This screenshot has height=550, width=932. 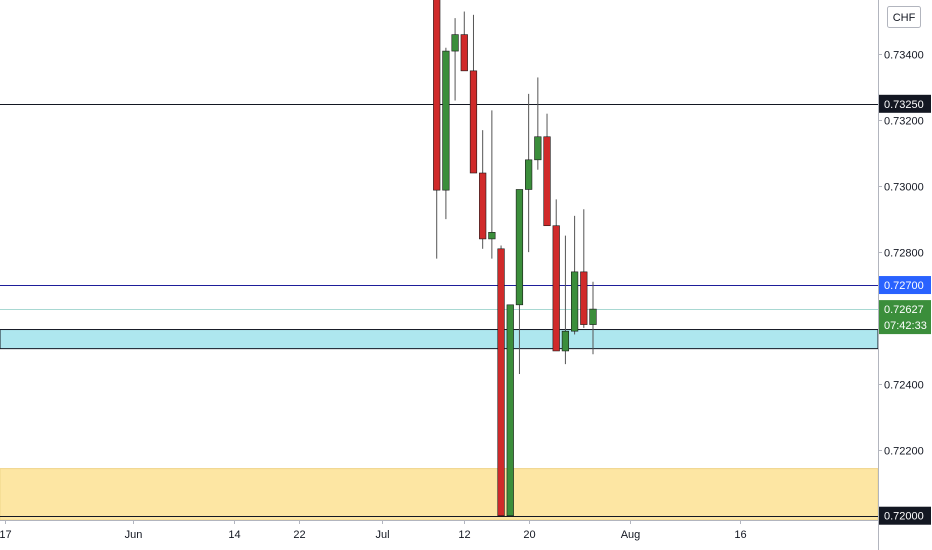 What do you see at coordinates (904, 188) in the screenshot?
I see `ytick-label-2: 0.73000` at bounding box center [904, 188].